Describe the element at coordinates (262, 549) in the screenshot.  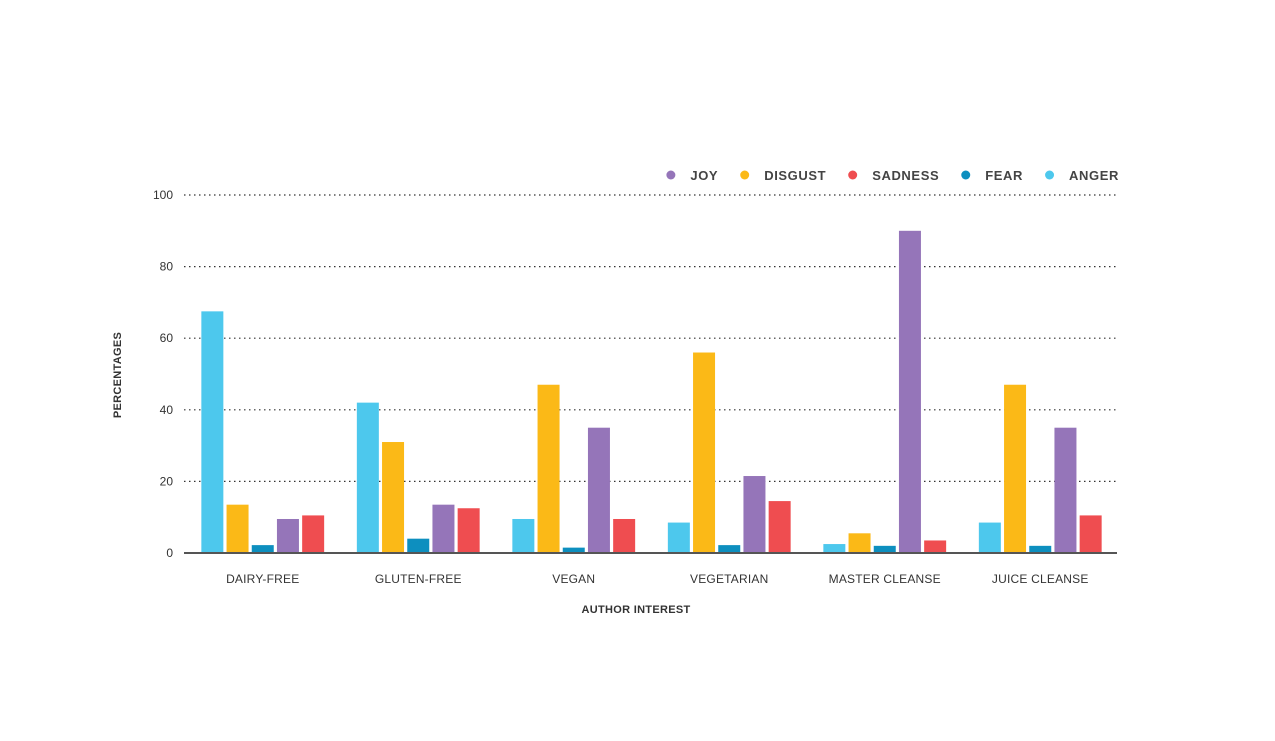
I see `bar-fear-dairy-free` at that location.